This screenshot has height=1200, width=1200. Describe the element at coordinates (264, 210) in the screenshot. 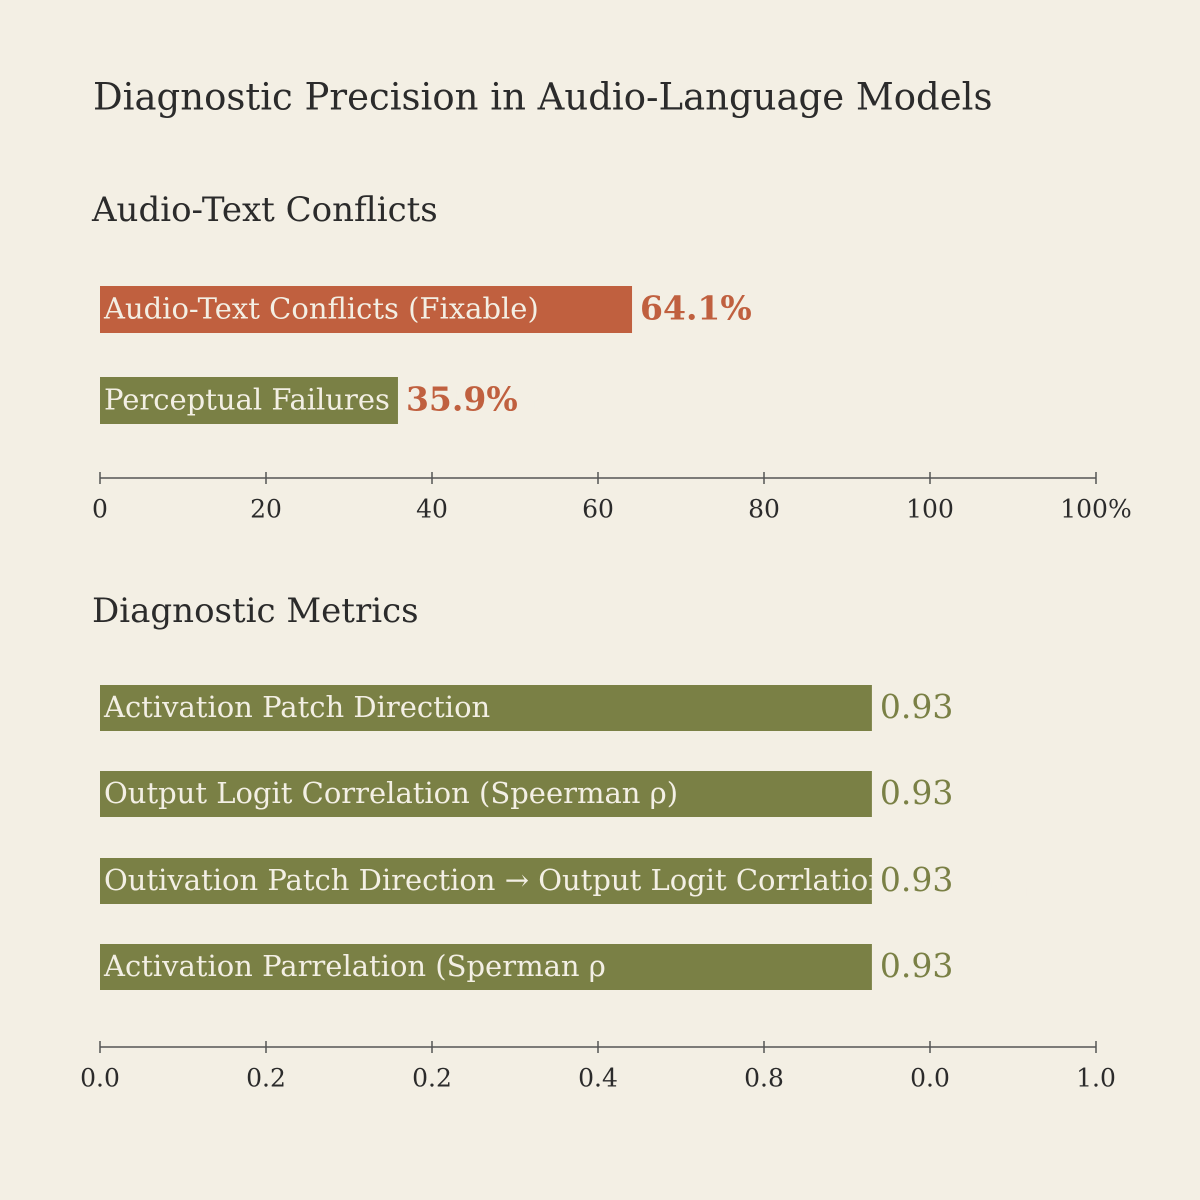

I see `chart-title: Audio-Text Conflicts` at that location.